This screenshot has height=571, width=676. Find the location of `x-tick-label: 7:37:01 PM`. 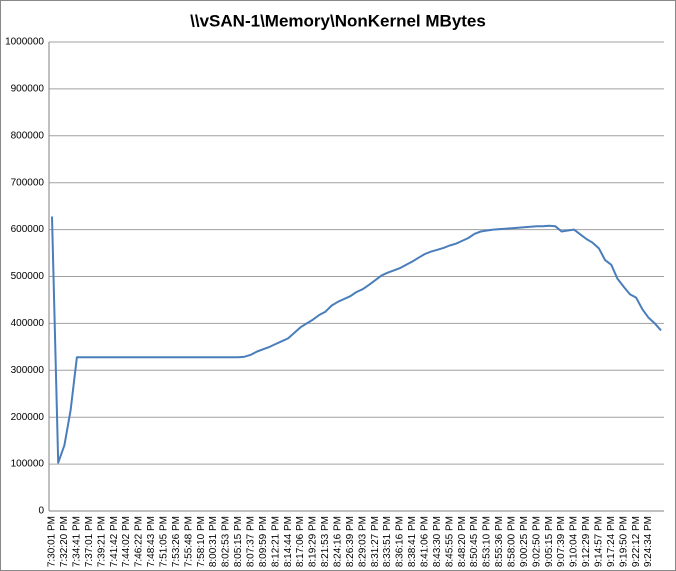

x-tick-label: 7:37:01 PM is located at coordinates (89, 541).